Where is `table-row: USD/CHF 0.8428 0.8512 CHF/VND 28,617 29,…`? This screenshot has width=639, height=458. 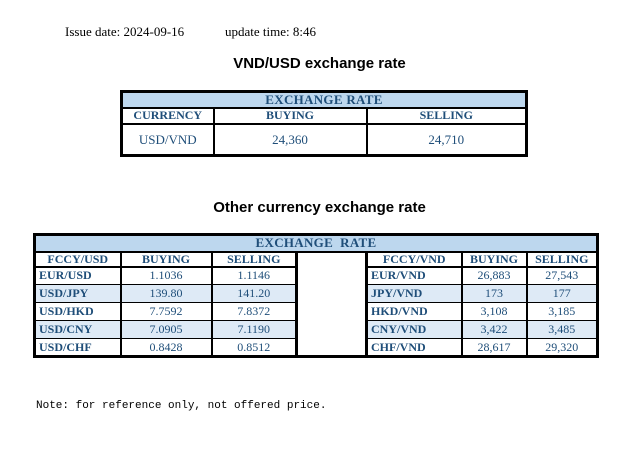
table-row: USD/CHF 0.8428 0.8512 CHF/VND 28,617 29,… is located at coordinates (316, 347).